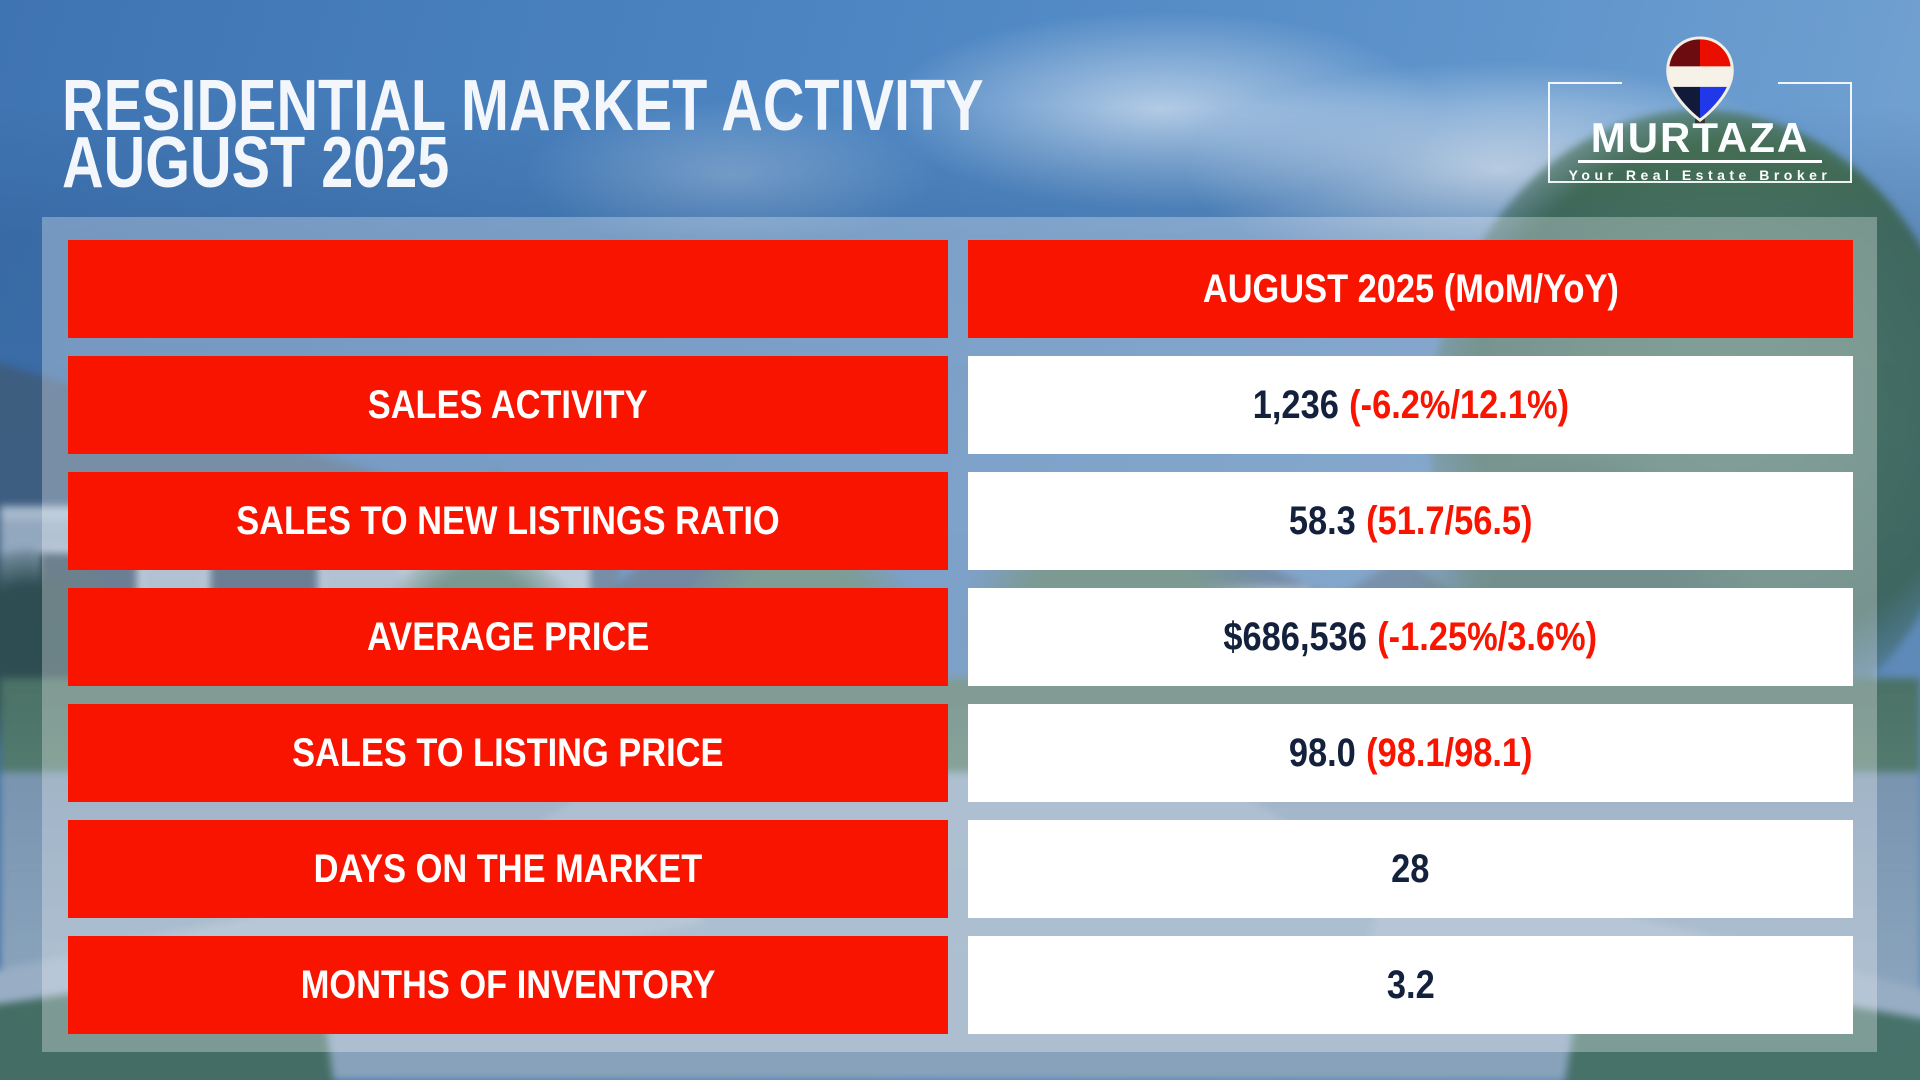 This screenshot has height=1080, width=1920. I want to click on value-mom-yoy: (51.7/56.5), so click(1449, 520).